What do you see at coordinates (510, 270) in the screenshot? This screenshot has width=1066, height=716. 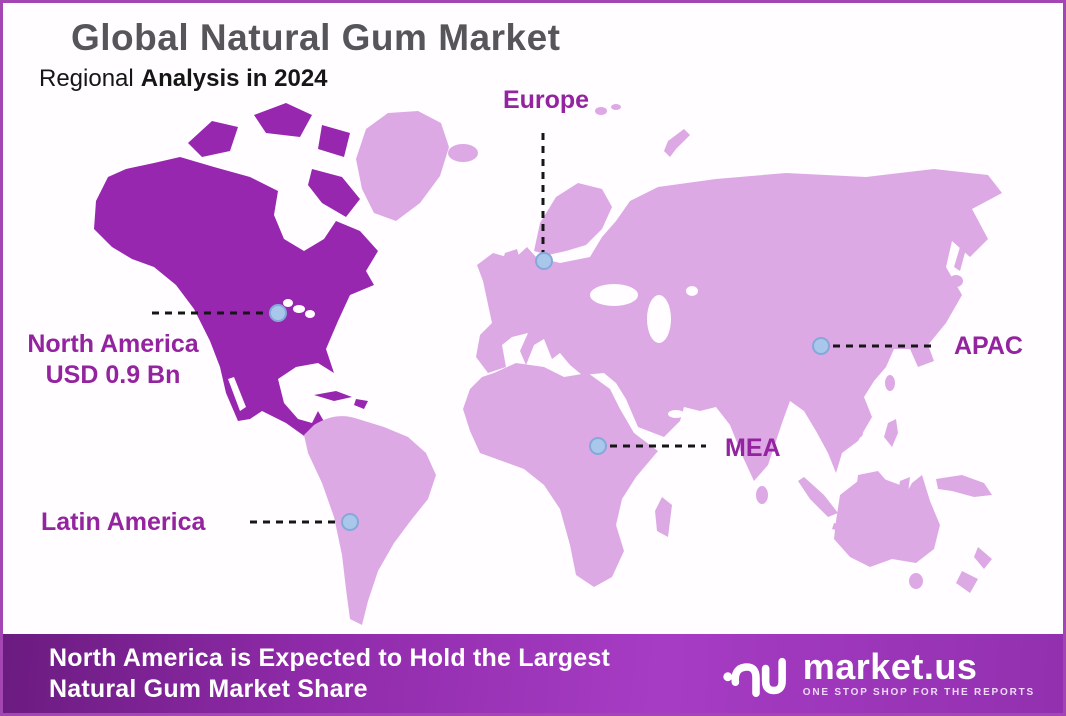 I see `map-region-uk` at bounding box center [510, 270].